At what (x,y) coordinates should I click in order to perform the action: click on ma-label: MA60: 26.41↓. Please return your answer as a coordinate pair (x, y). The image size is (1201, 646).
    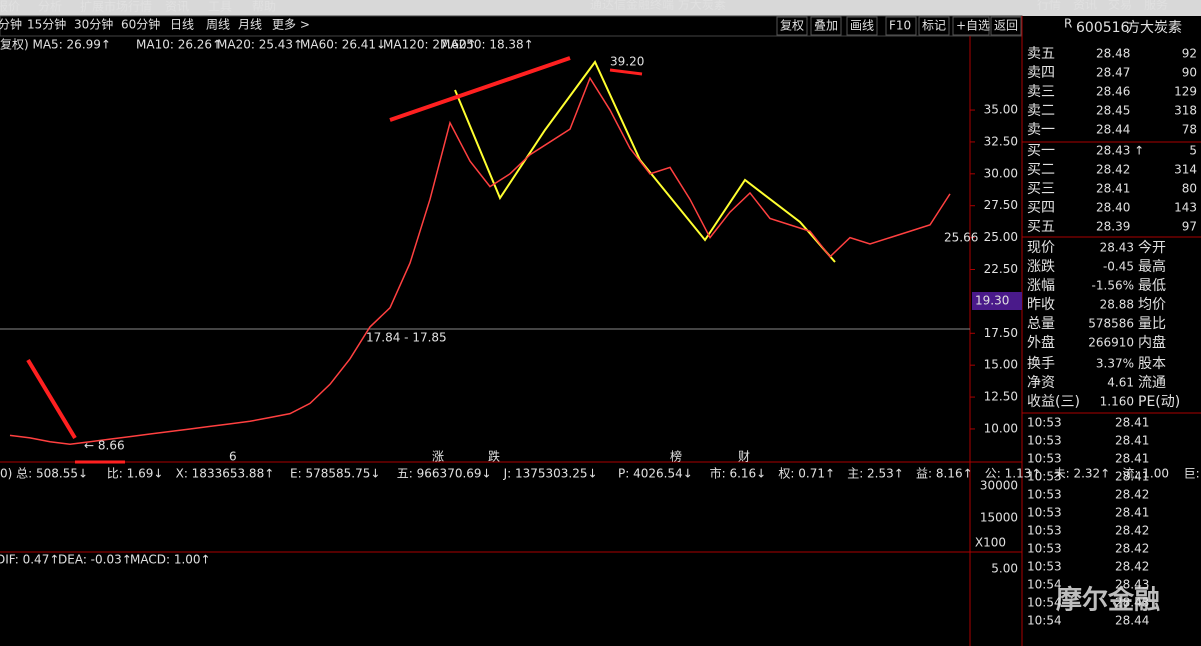
    Looking at the image, I should click on (343, 45).